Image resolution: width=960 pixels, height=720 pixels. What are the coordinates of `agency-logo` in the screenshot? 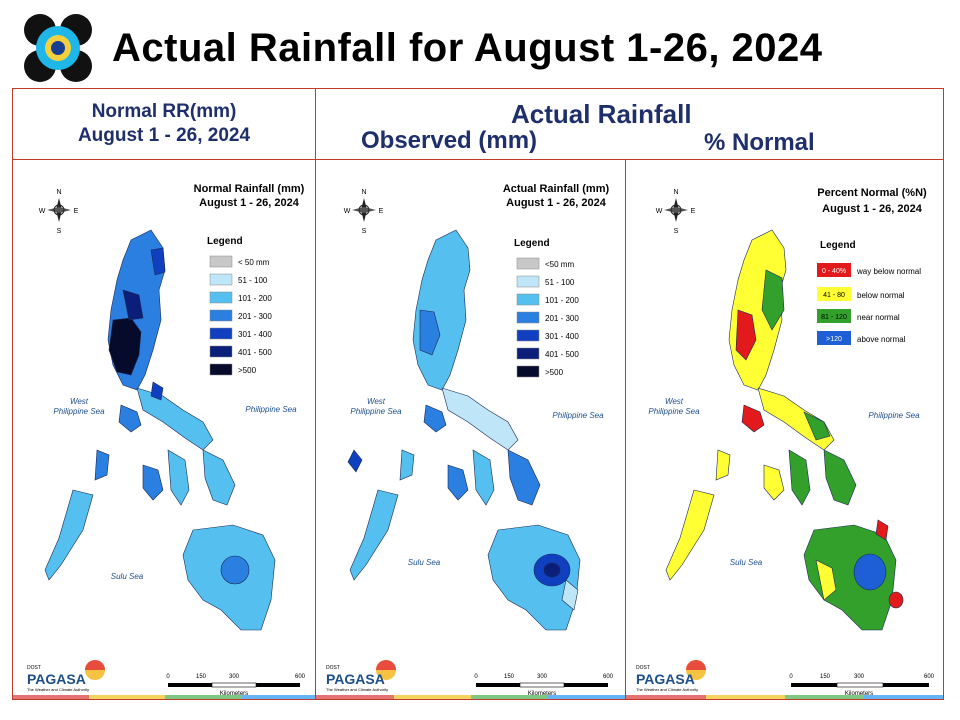 It's located at (58, 48).